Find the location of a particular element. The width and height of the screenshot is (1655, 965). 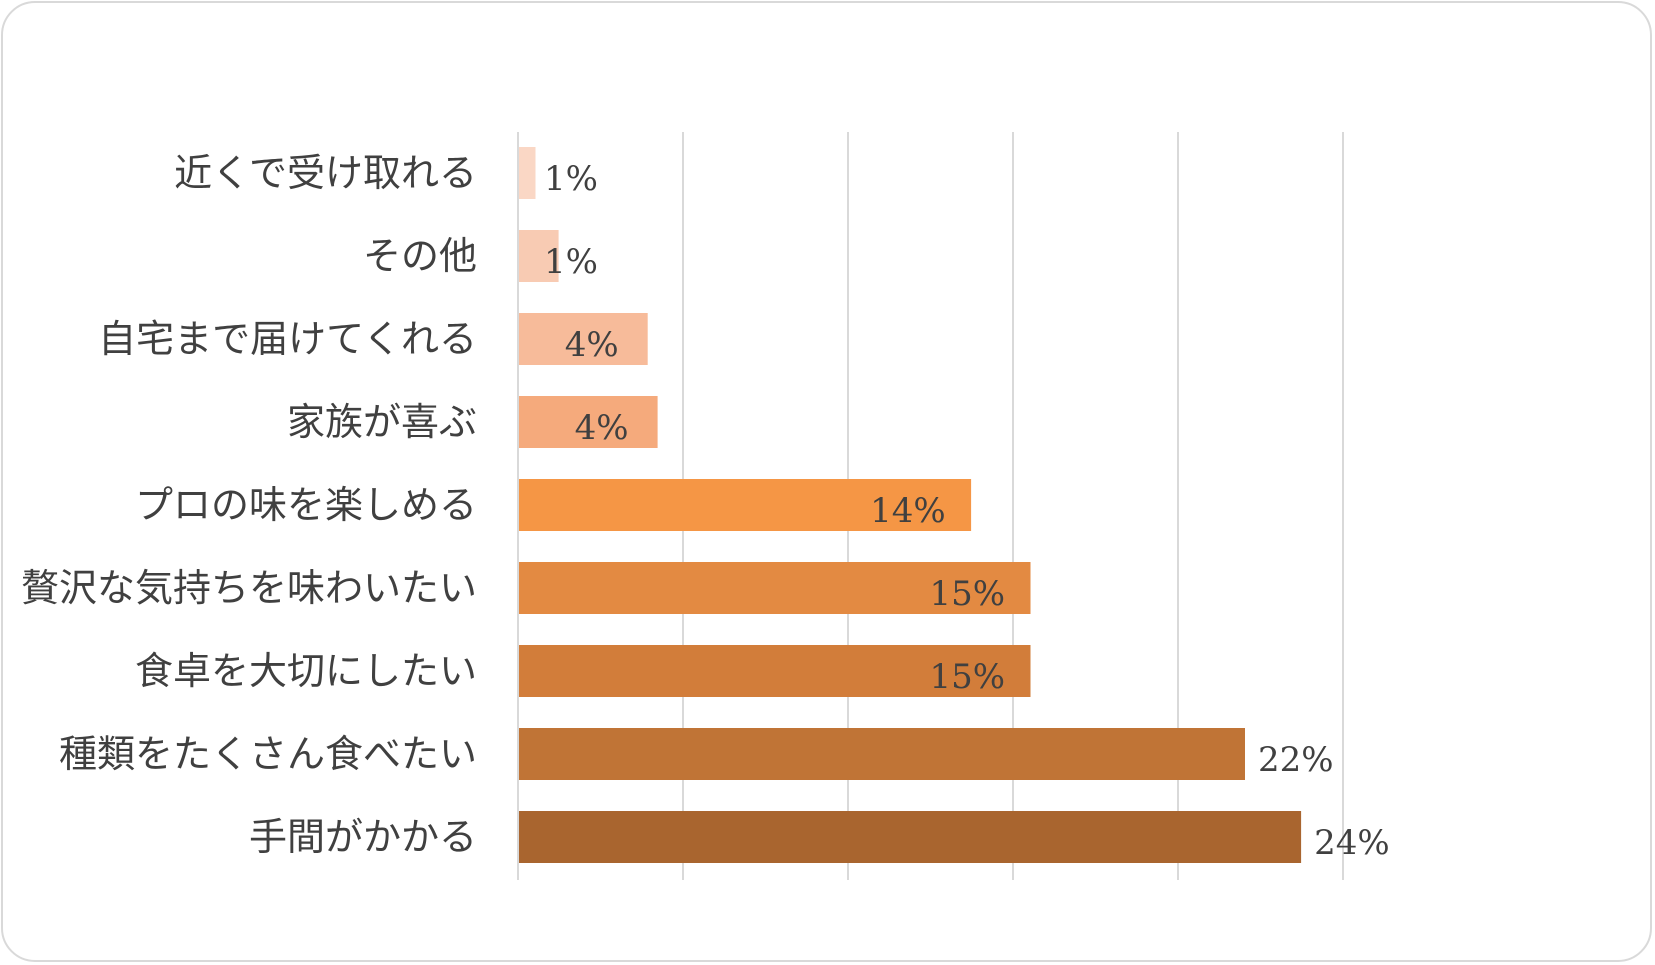

category-label: 食卓を大切にしたい is located at coordinates (306, 671).